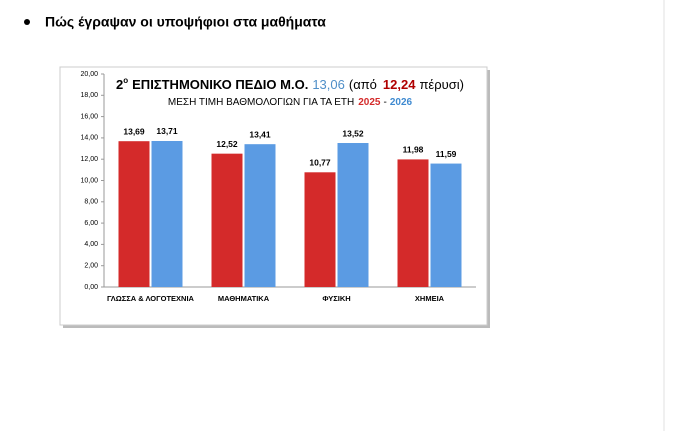  What do you see at coordinates (89, 95) in the screenshot?
I see `y-tick-label: 18,00` at bounding box center [89, 95].